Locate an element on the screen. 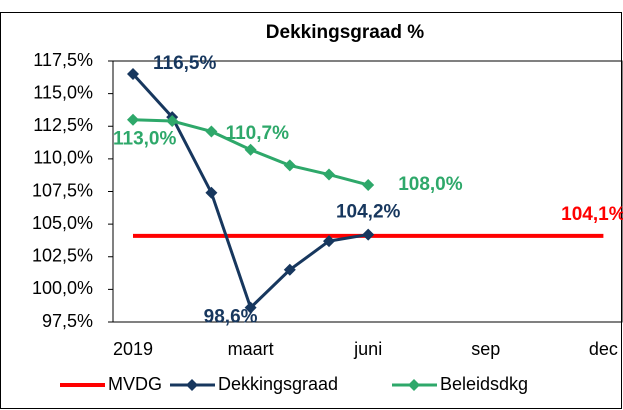 Image resolution: width=623 pixels, height=410 pixels. x-tick-label: 2019 is located at coordinates (133, 349).